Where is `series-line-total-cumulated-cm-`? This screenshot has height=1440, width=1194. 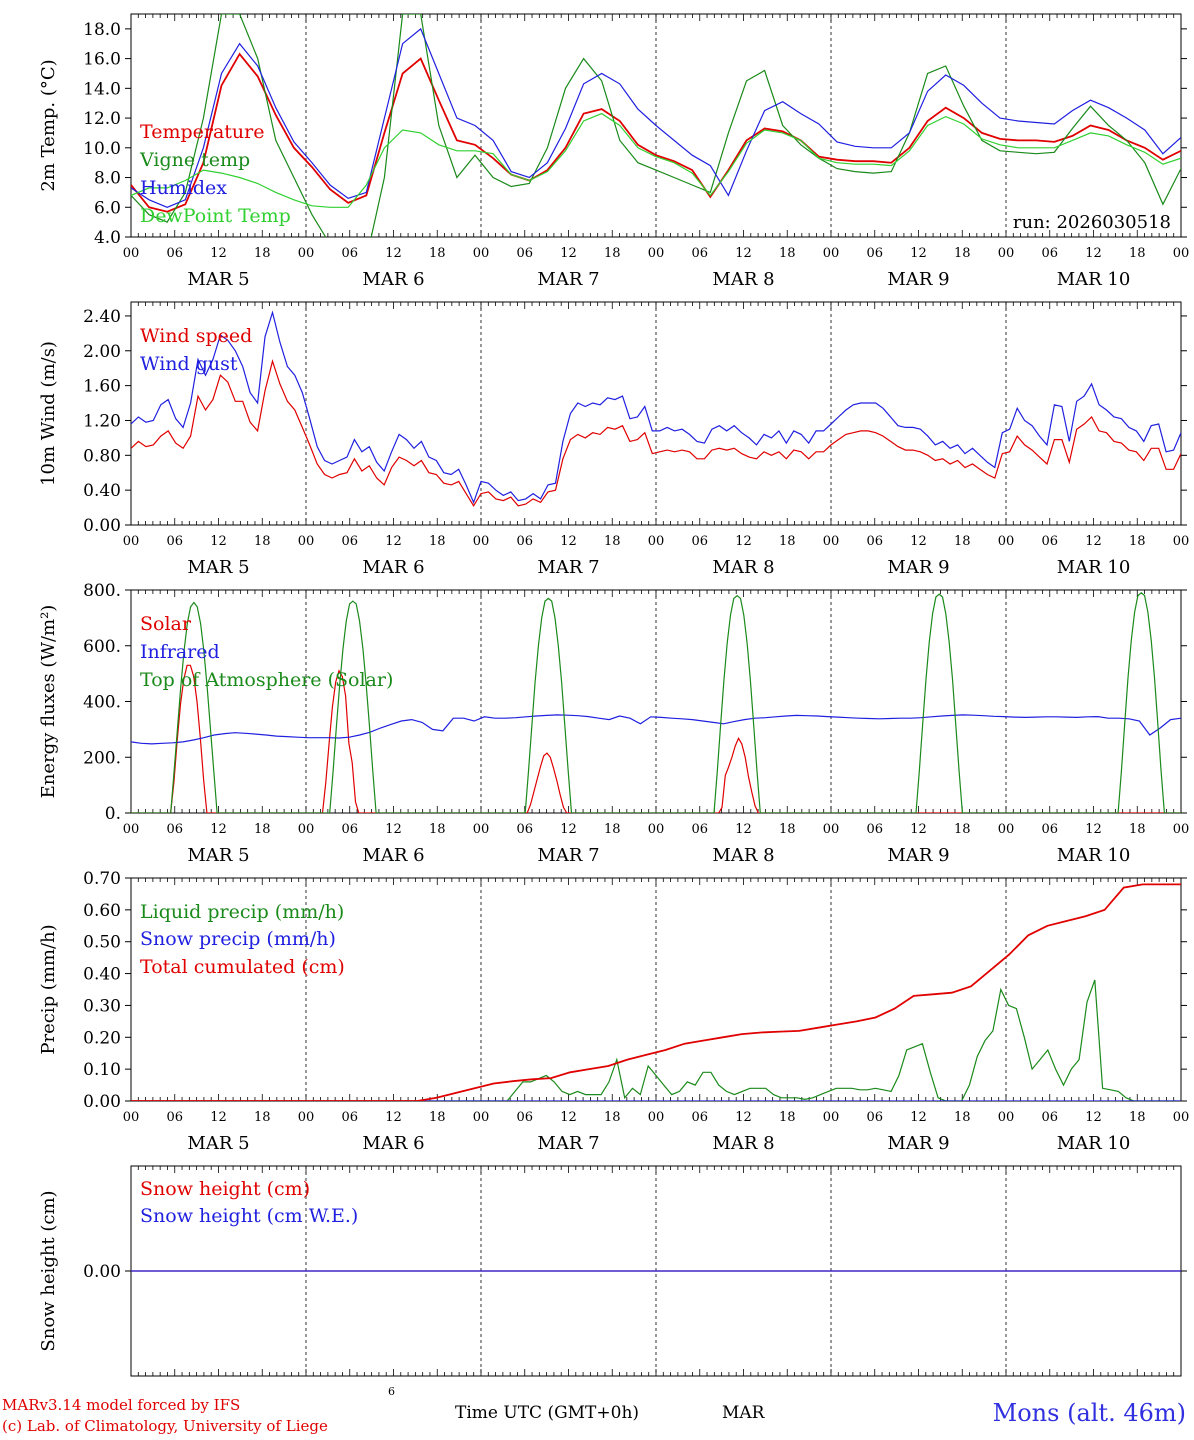
series-line-total-cumulated-cm- is located at coordinates (656, 992).